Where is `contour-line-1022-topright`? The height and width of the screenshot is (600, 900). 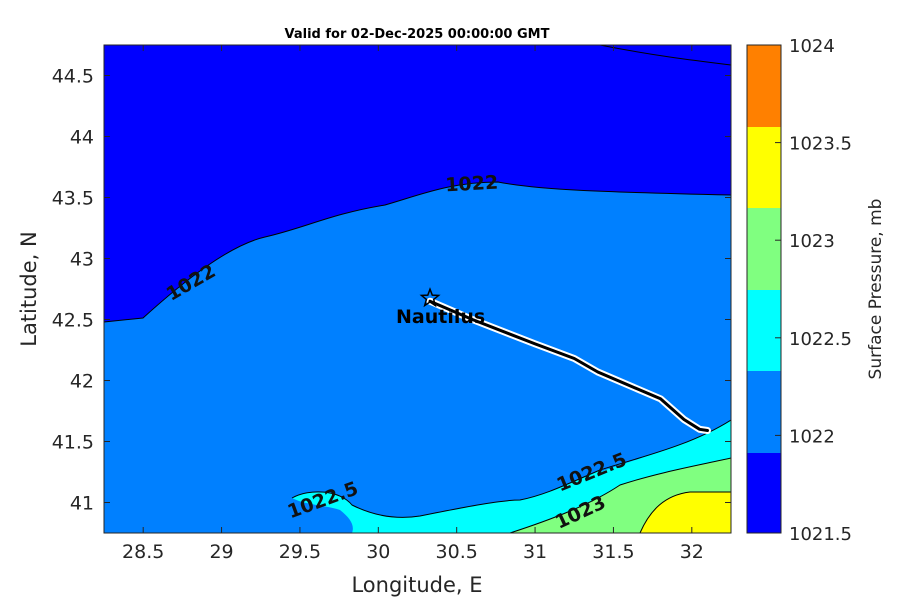 contour-line-1022-topright is located at coordinates (665, 55).